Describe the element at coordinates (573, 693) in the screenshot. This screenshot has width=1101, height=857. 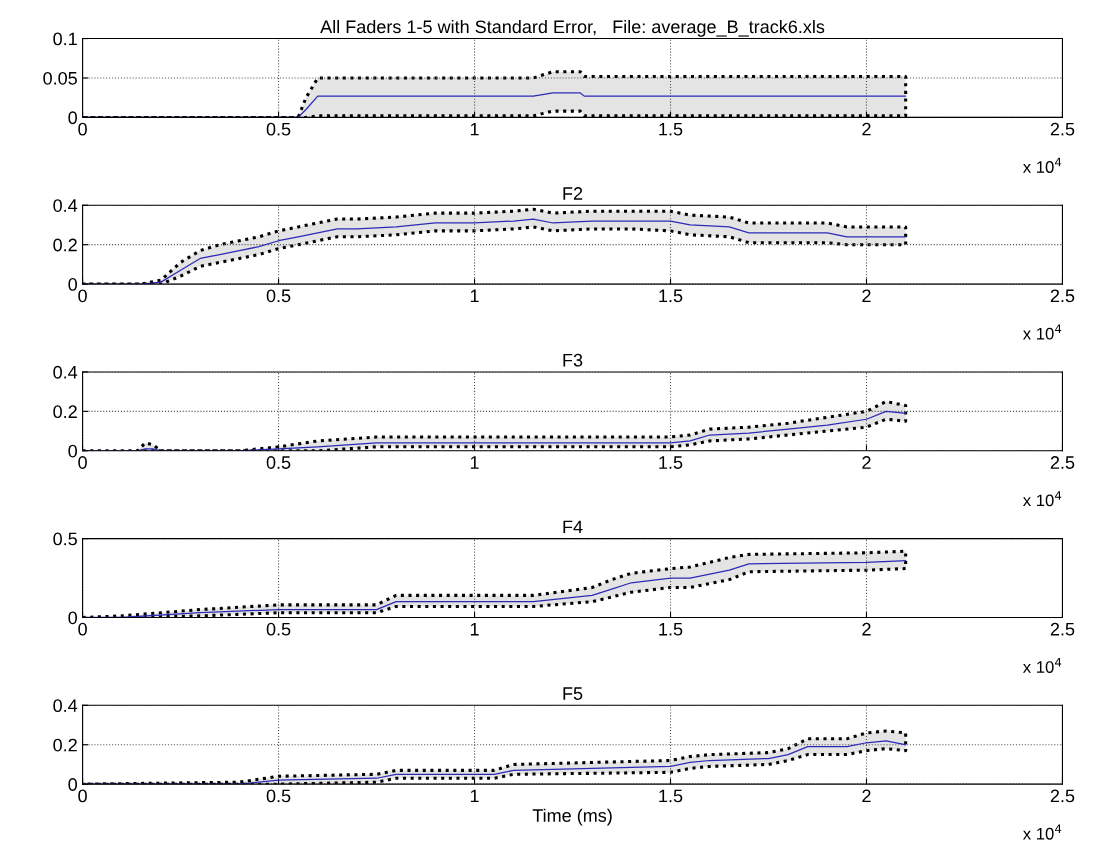
I see `chart-title: F5` at that location.